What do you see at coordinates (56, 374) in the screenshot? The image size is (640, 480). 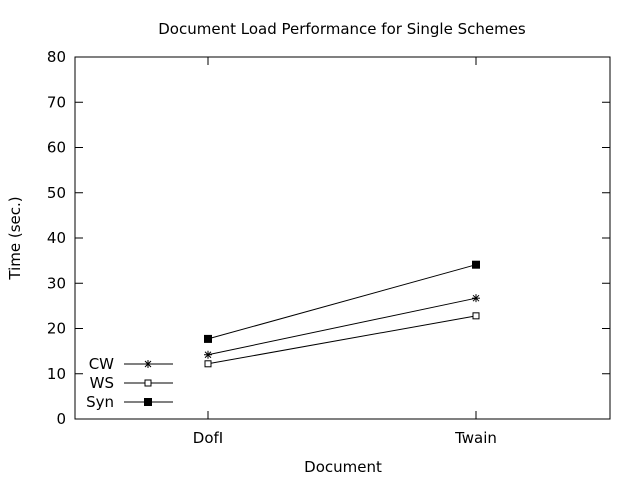 I see `y-tick-label: 10` at bounding box center [56, 374].